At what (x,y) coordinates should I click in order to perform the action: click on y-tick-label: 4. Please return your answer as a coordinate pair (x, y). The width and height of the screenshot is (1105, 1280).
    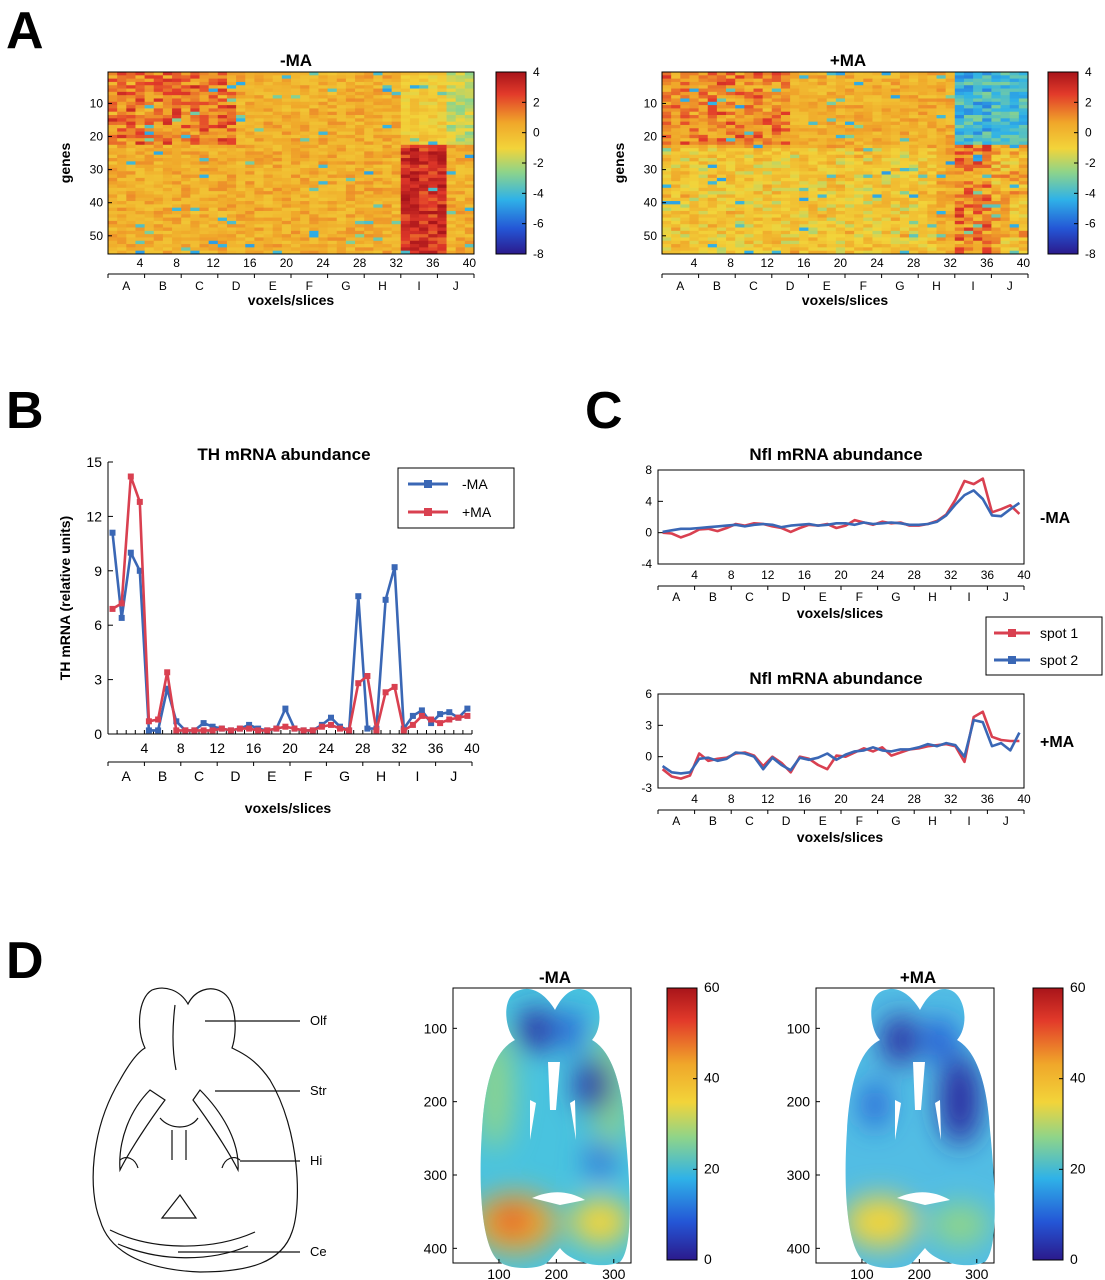
    Looking at the image, I should click on (648, 501).